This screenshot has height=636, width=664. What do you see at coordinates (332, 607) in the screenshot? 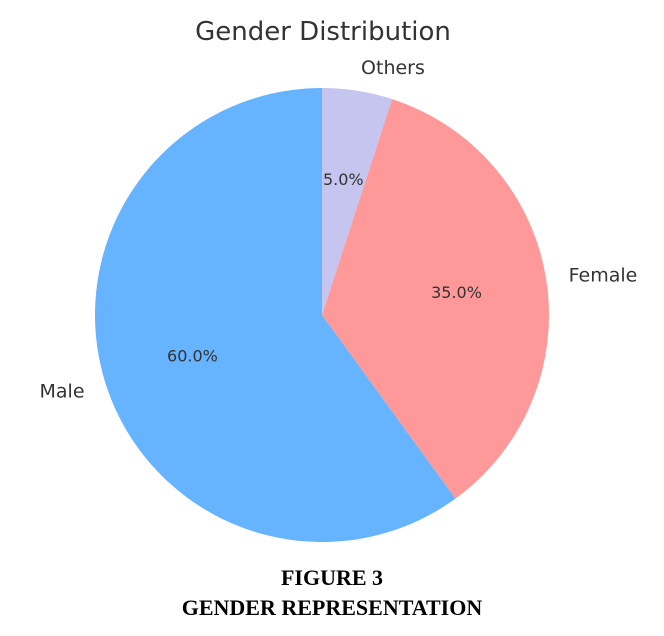
I see `figure-title: GENDER REPRESENTATION` at bounding box center [332, 607].